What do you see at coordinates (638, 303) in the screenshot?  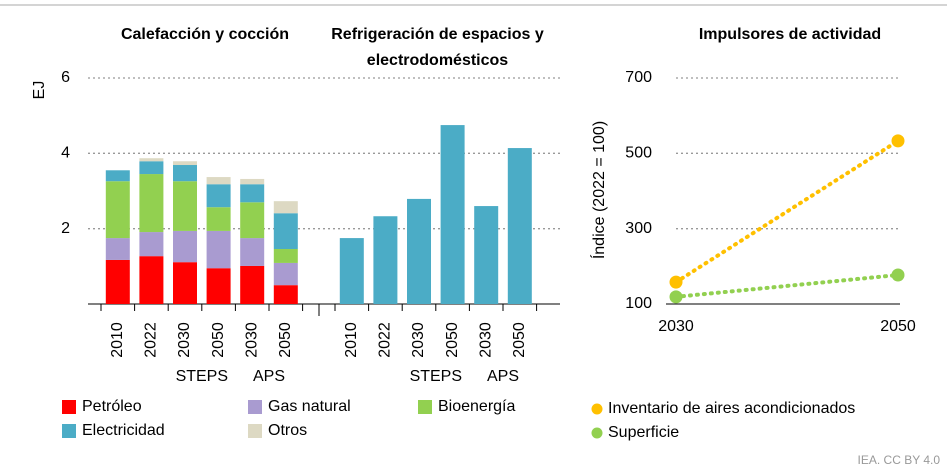 I see `y-tick-label: 100` at bounding box center [638, 303].